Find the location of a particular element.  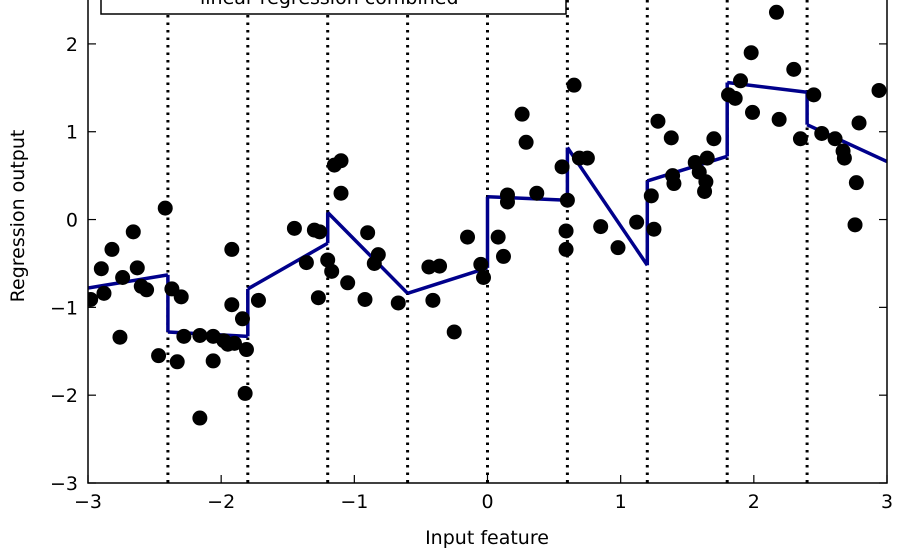

legend-text: linear regression combined is located at coordinates (329, 4).